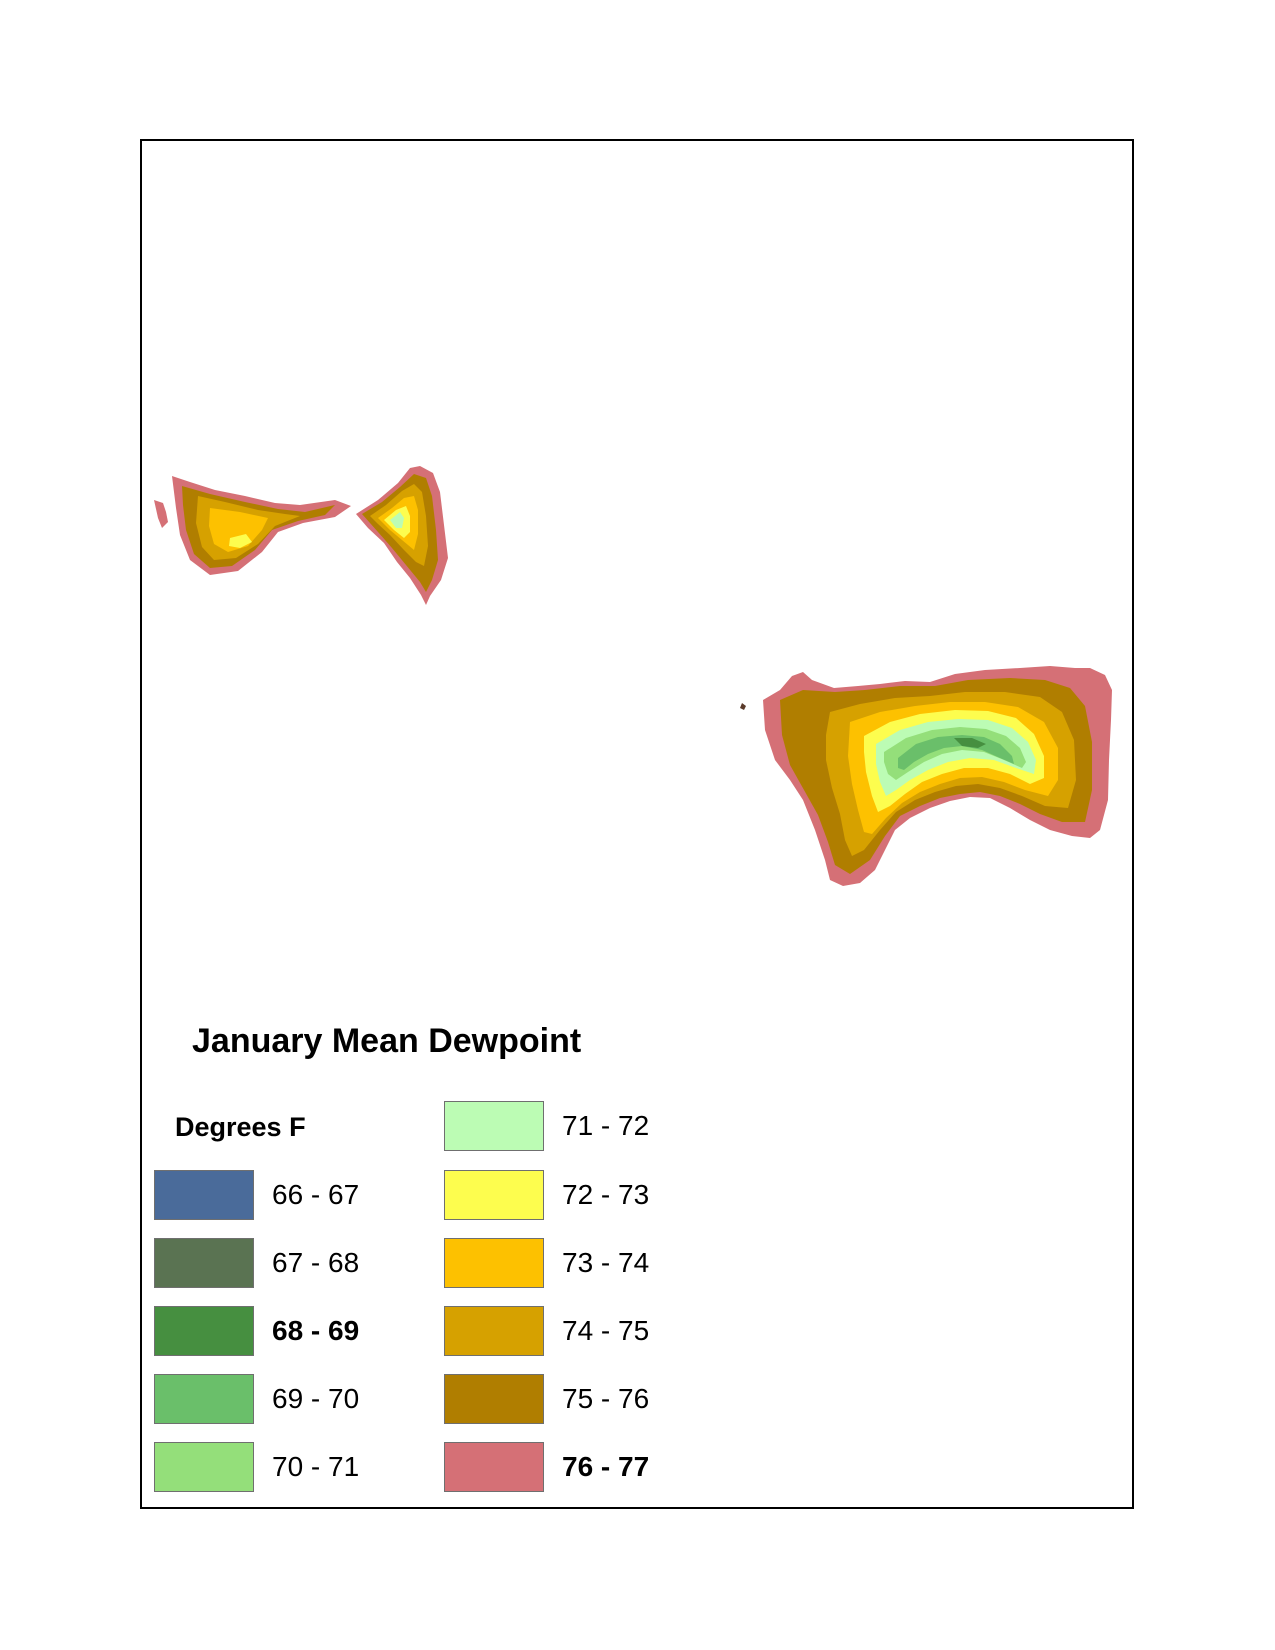 This screenshot has width=1275, height=1650. I want to click on legend-item-67-68: 67 - 68, so click(284, 1264).